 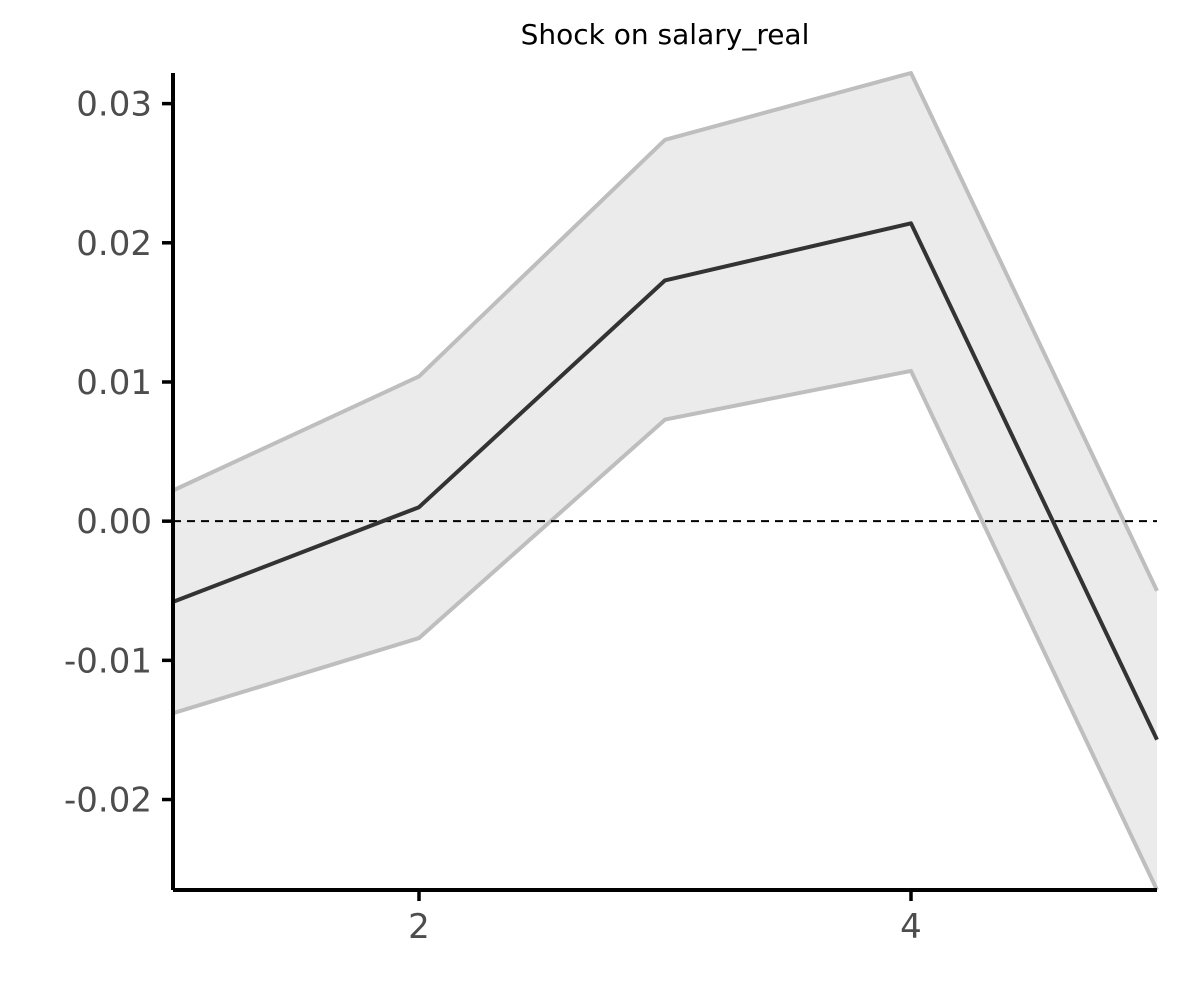 I want to click on x-tick-label: 2, so click(x=419, y=927).